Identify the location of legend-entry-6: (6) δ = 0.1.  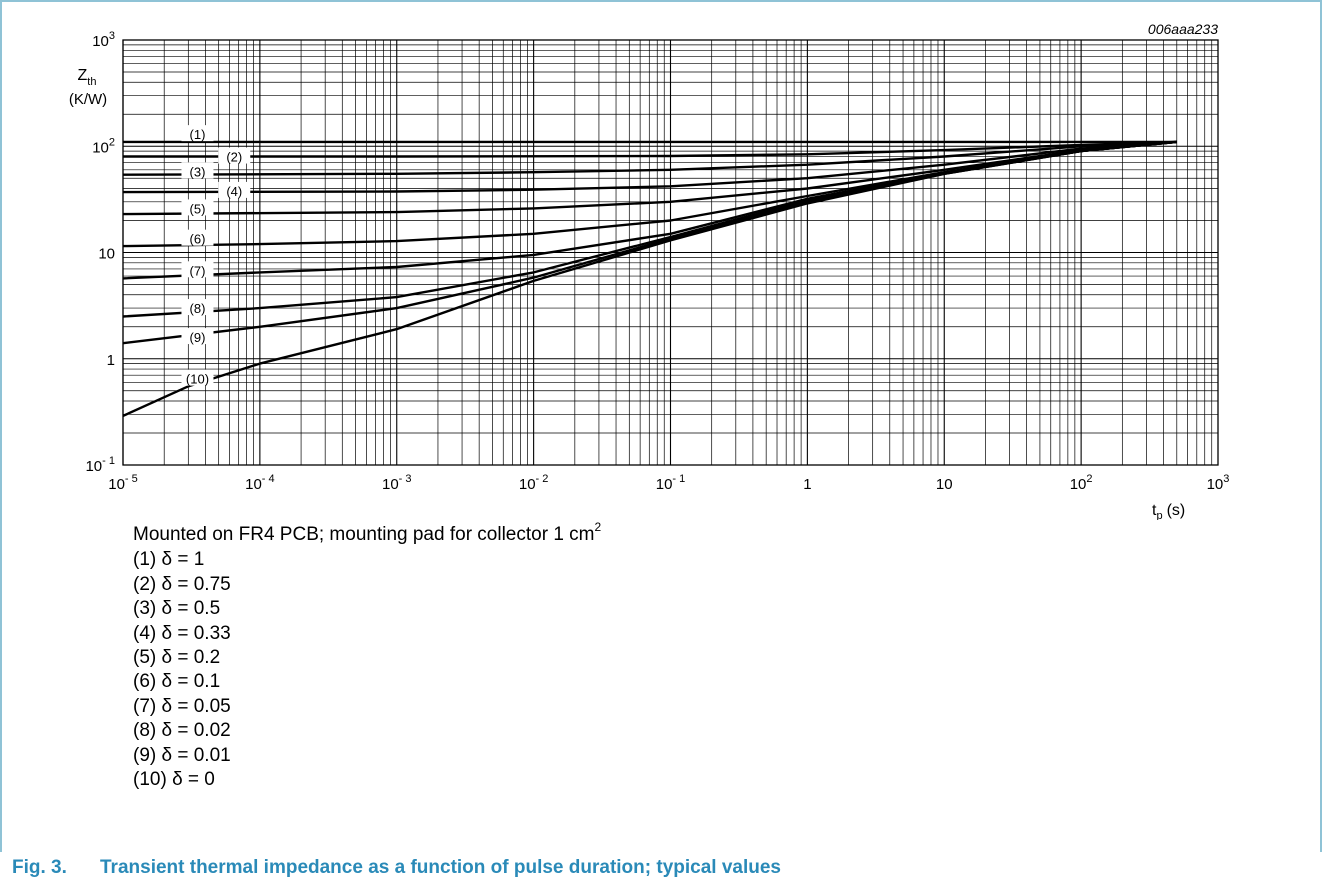
(177, 682).